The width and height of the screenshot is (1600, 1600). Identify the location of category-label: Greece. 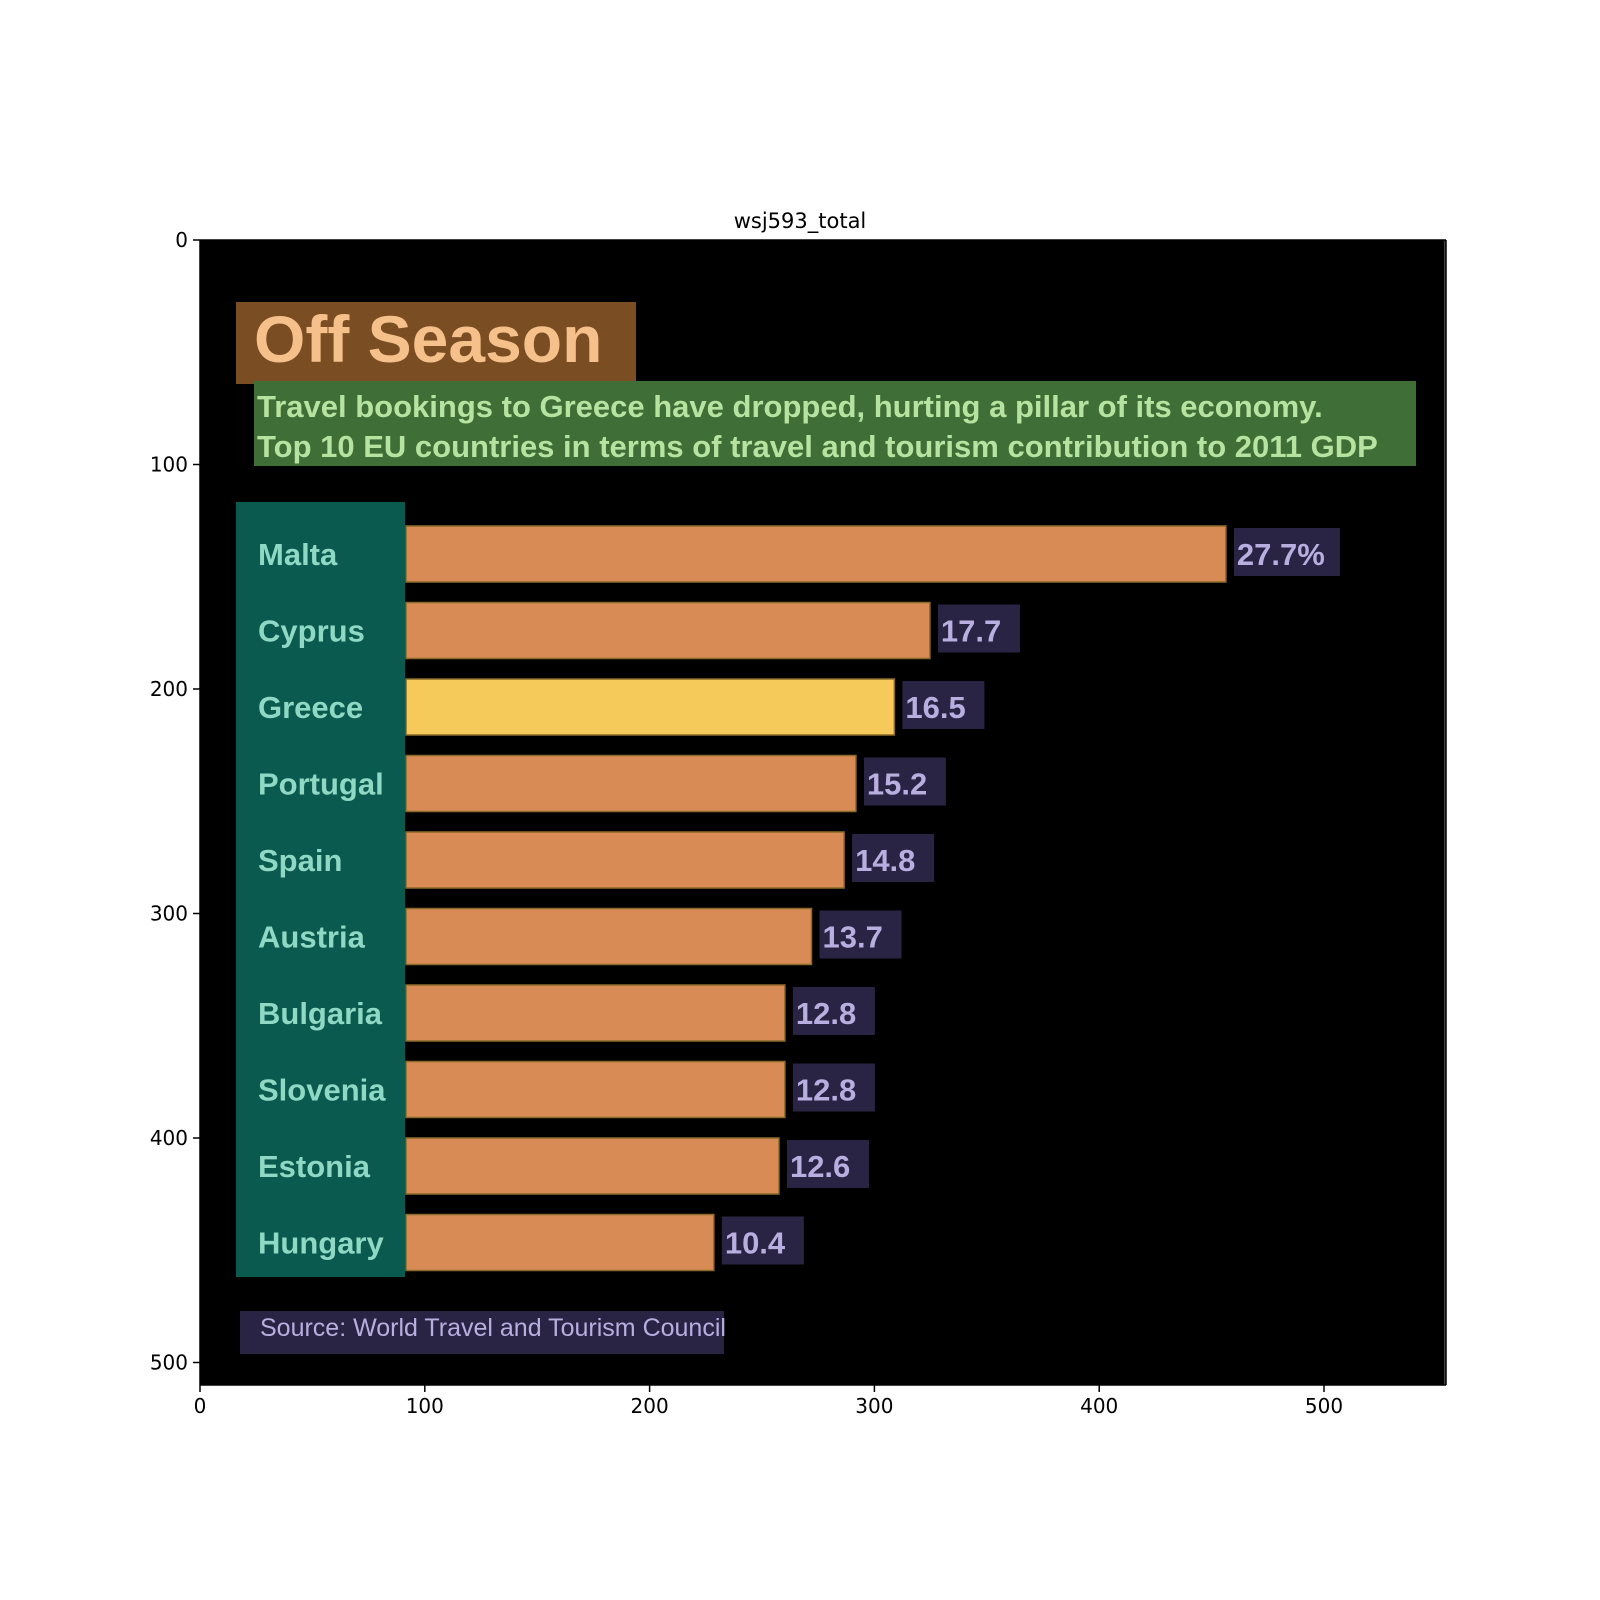
(310, 707).